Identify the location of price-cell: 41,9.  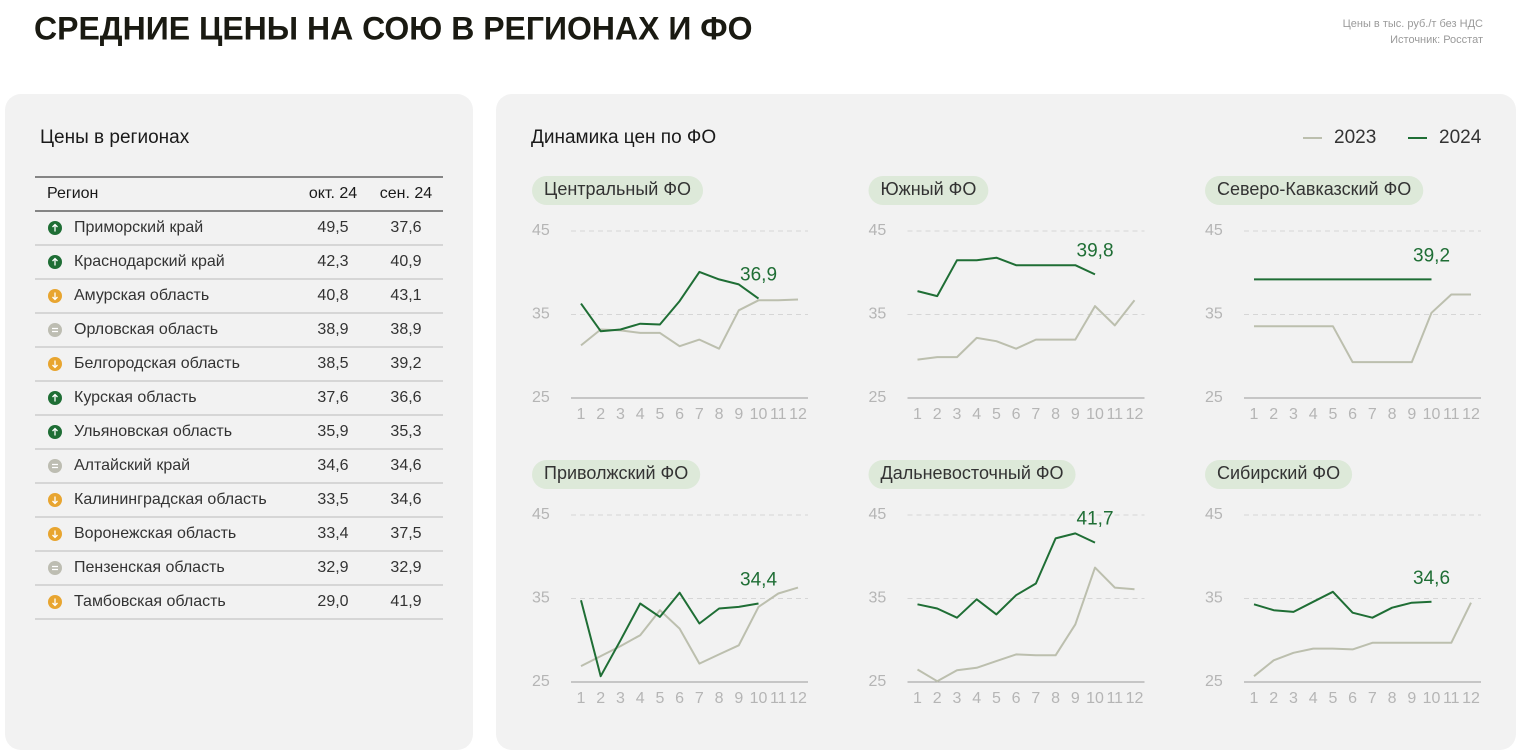
(405, 601).